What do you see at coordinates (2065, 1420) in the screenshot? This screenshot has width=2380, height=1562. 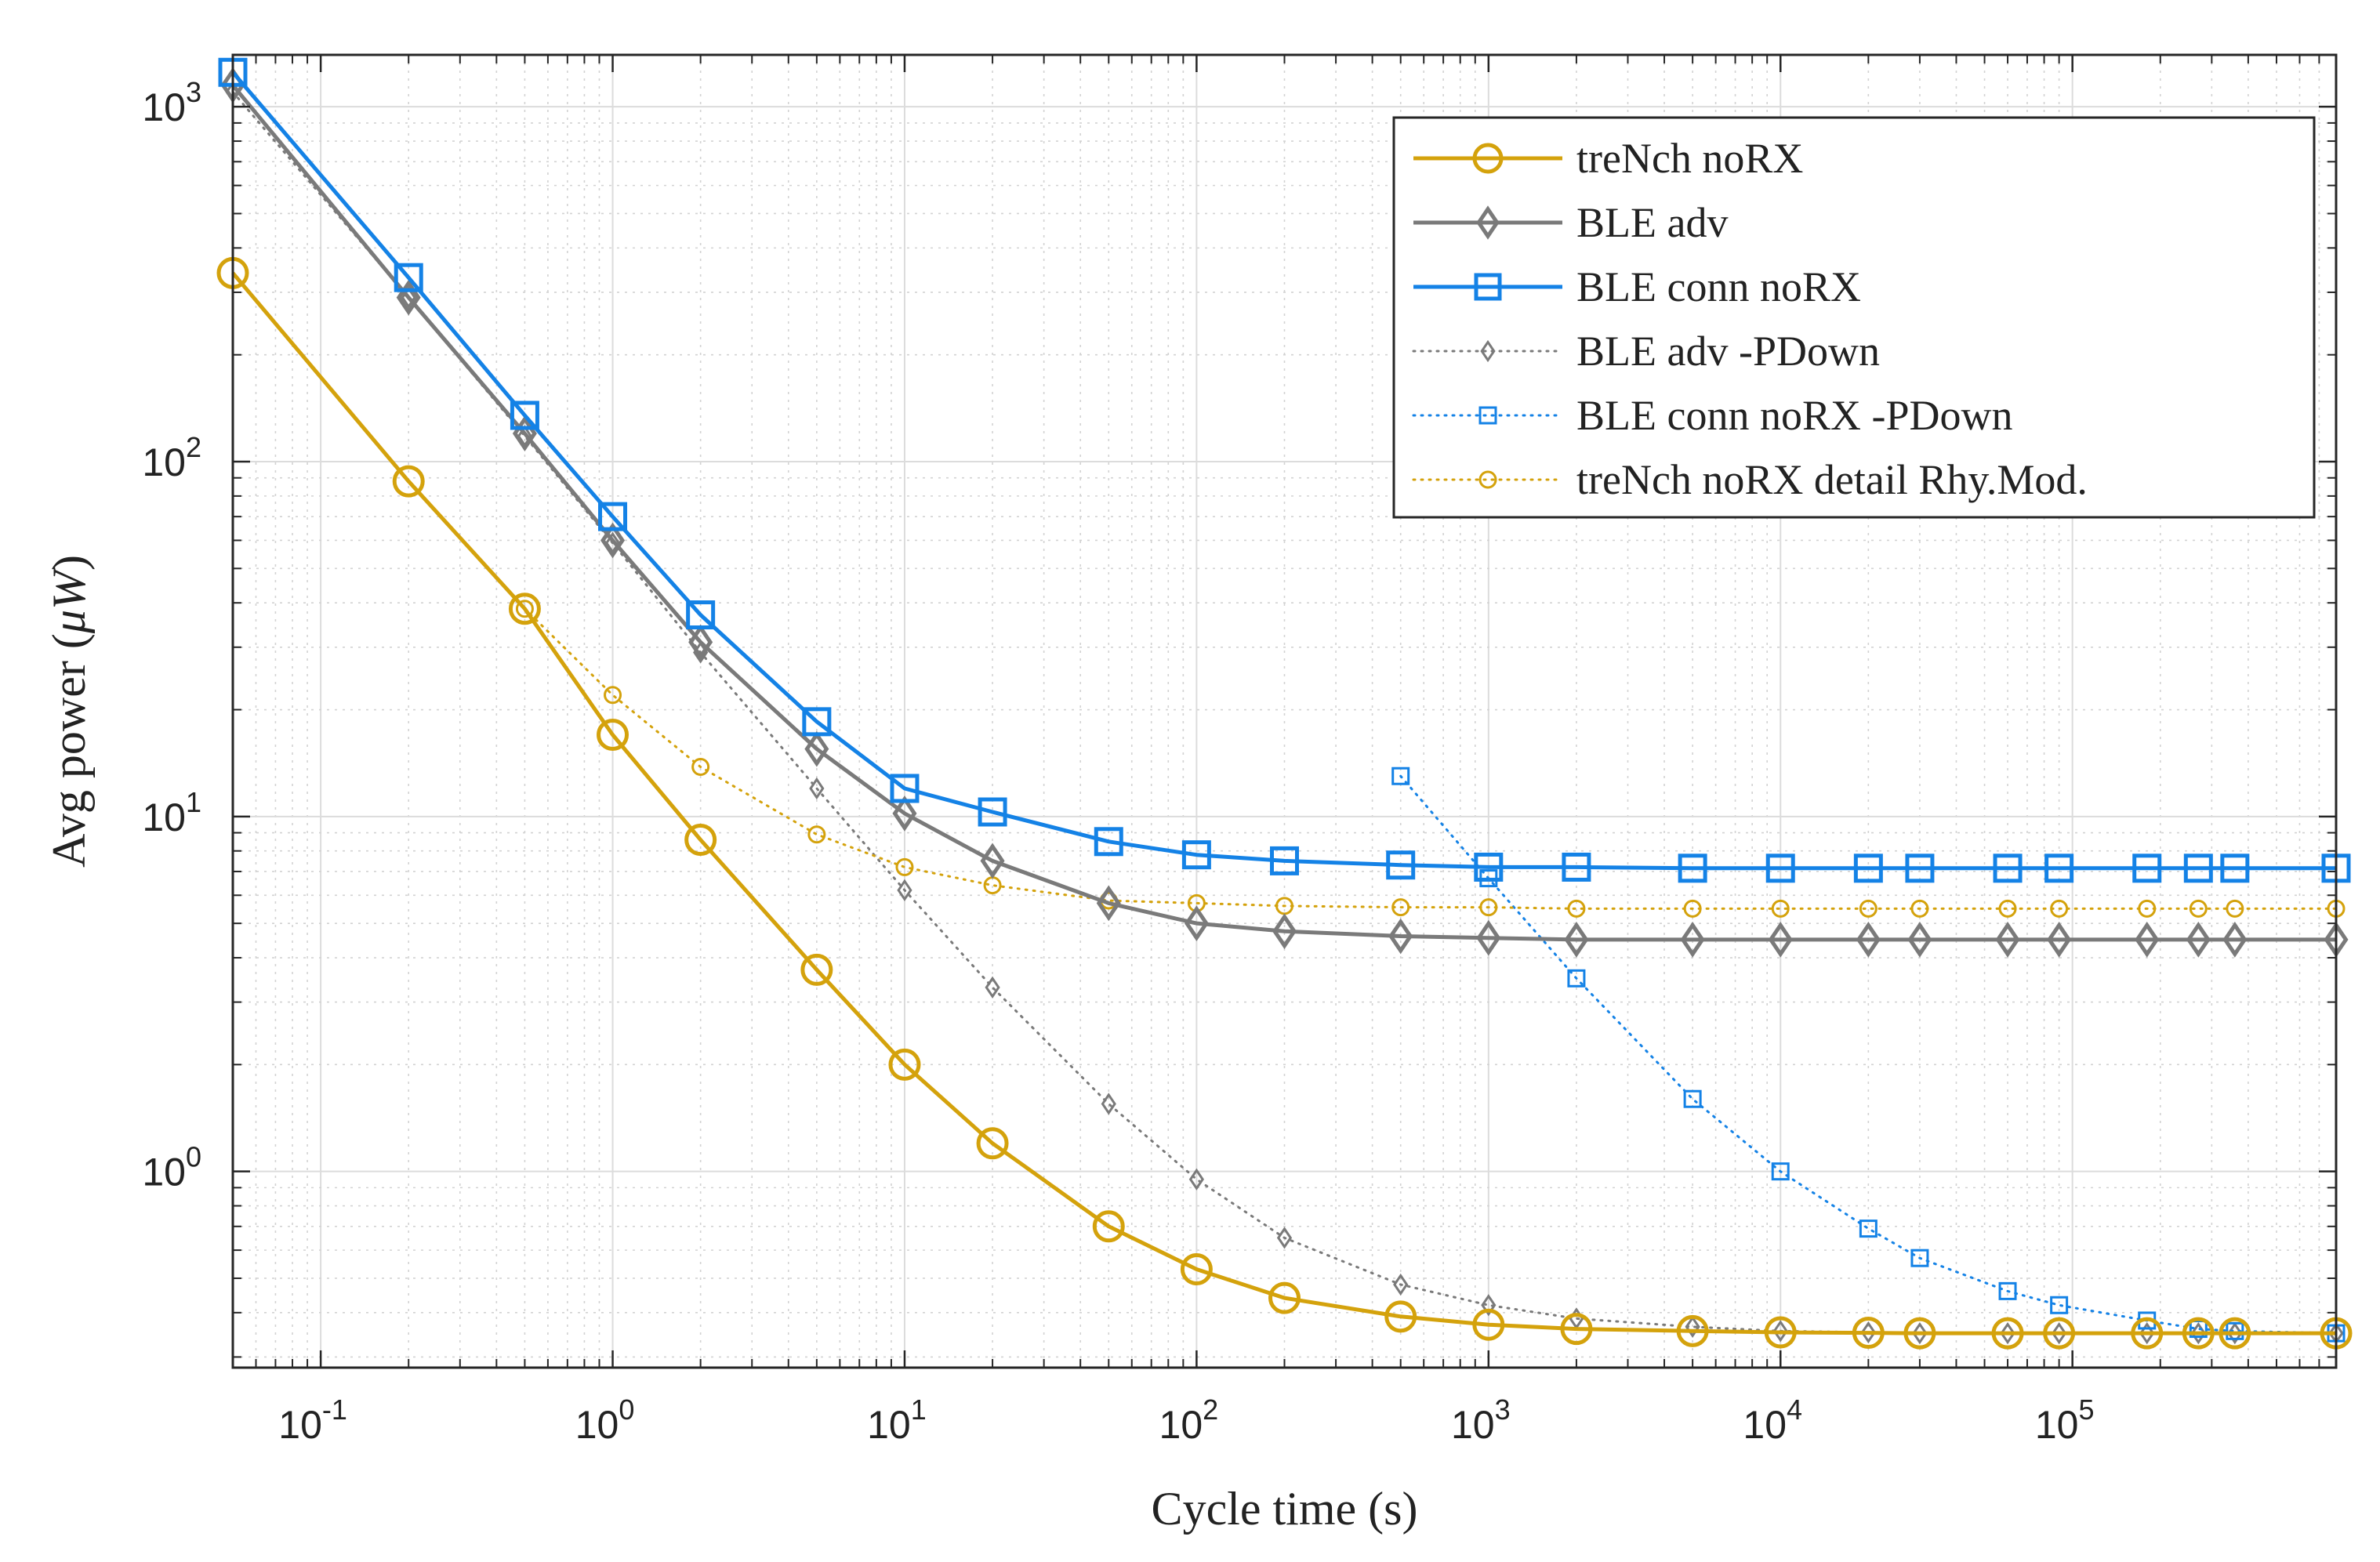 I see `x-tick-label: 10⁵` at bounding box center [2065, 1420].